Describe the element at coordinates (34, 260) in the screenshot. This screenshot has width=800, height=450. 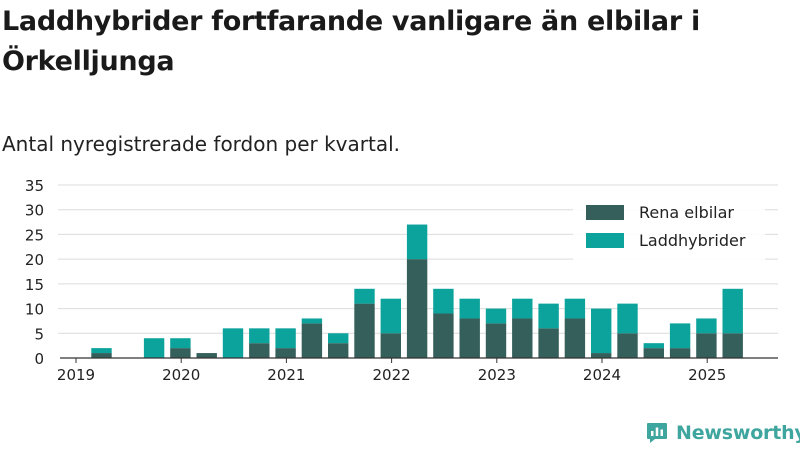
I see `y-tick-label: 20` at that location.